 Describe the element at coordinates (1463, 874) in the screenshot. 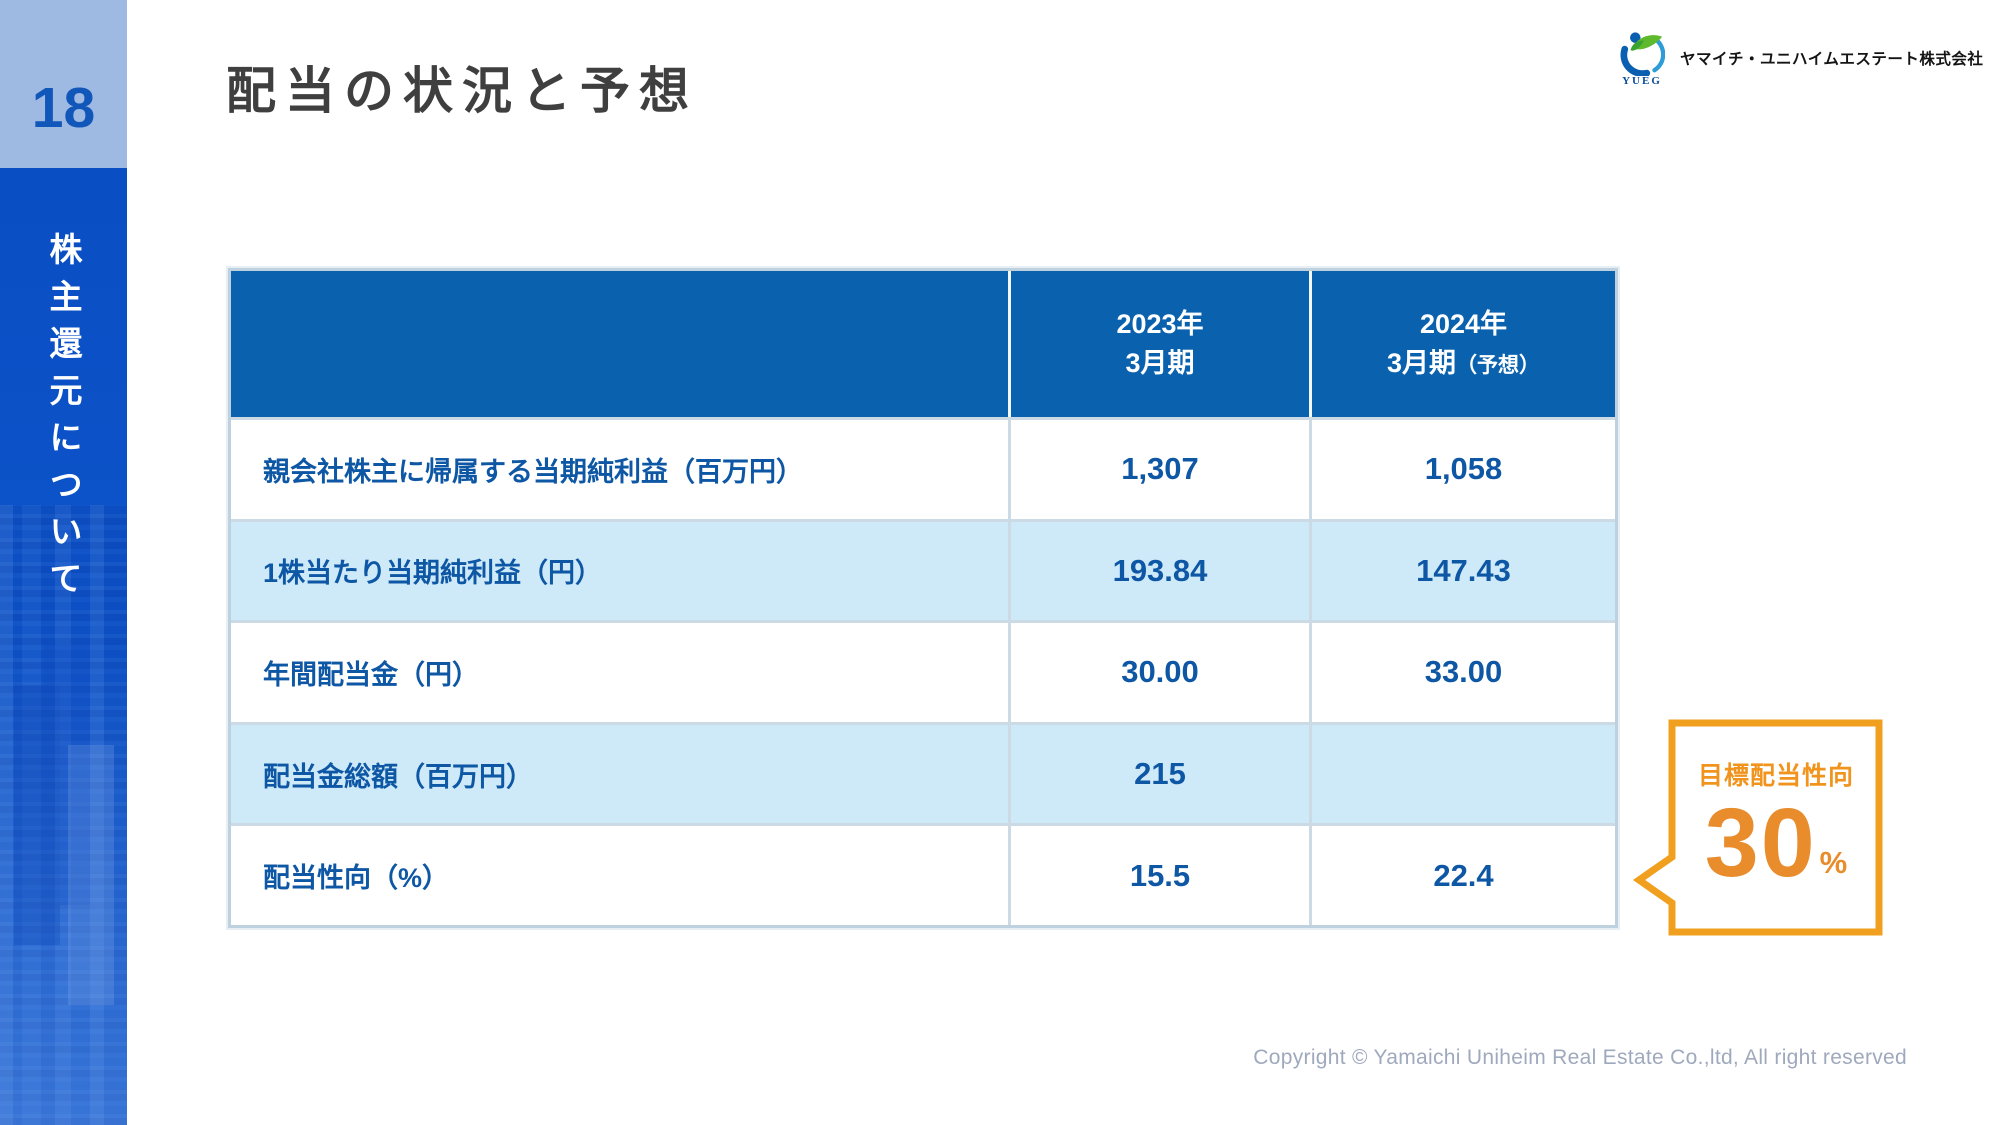

I see `row-value-payout-ratio-fy2024: 22.4` at that location.